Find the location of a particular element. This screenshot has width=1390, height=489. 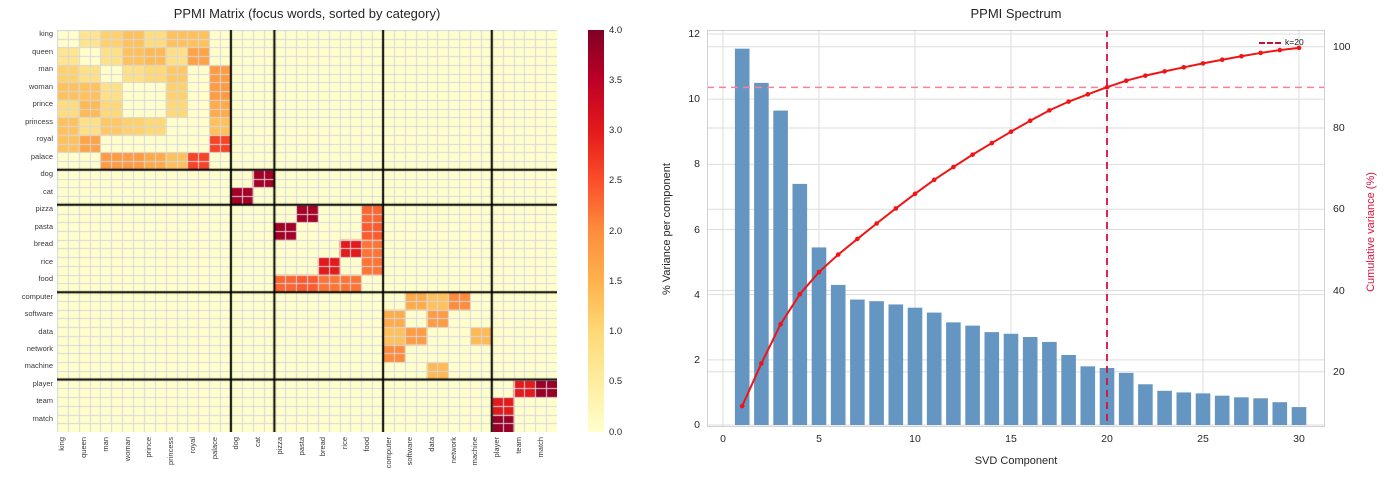

heatmap-col-label: palace is located at coordinates (214, 448).